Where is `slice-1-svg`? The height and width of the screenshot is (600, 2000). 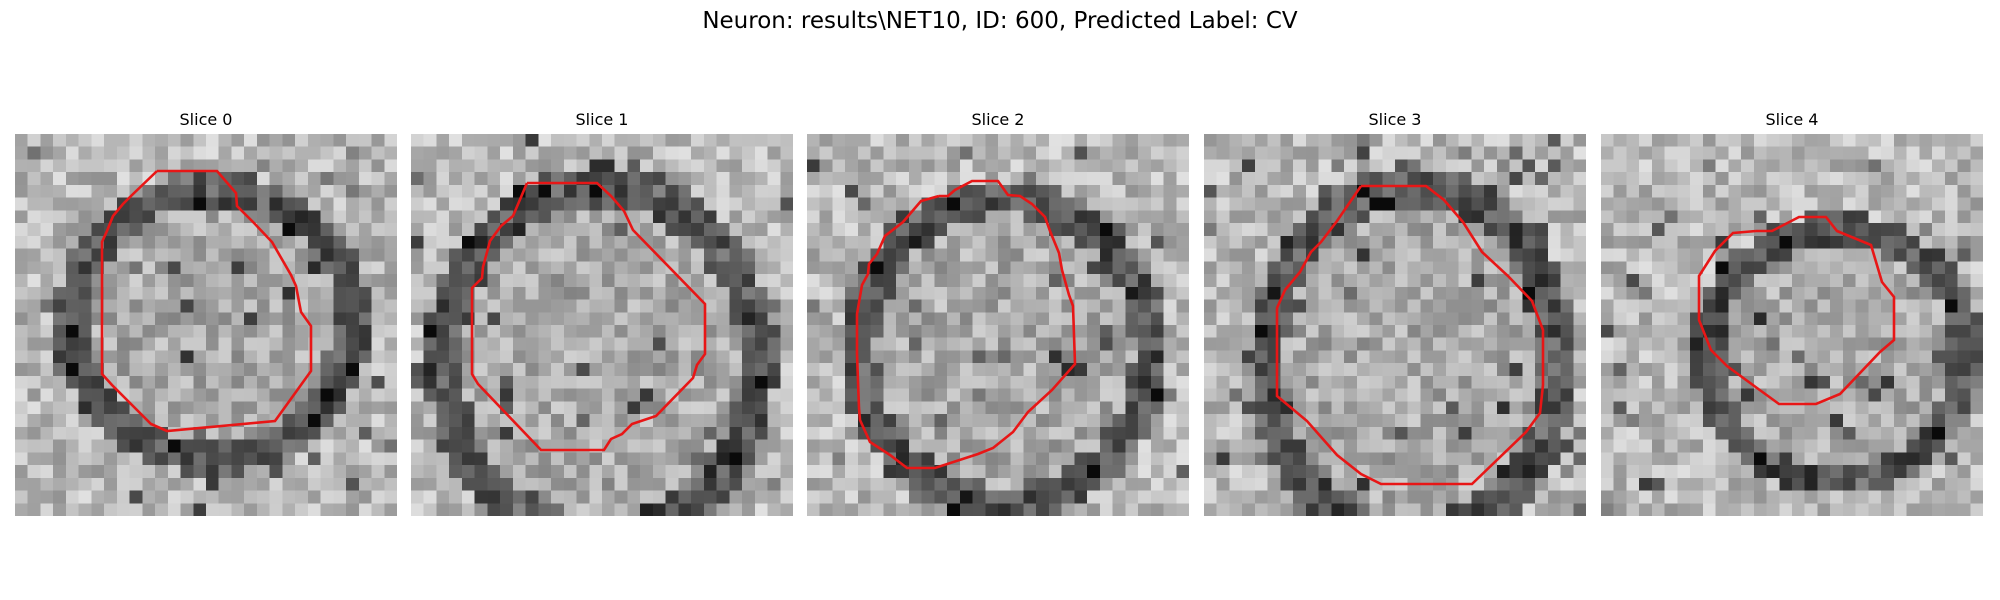
slice-1-svg is located at coordinates (588, 316).